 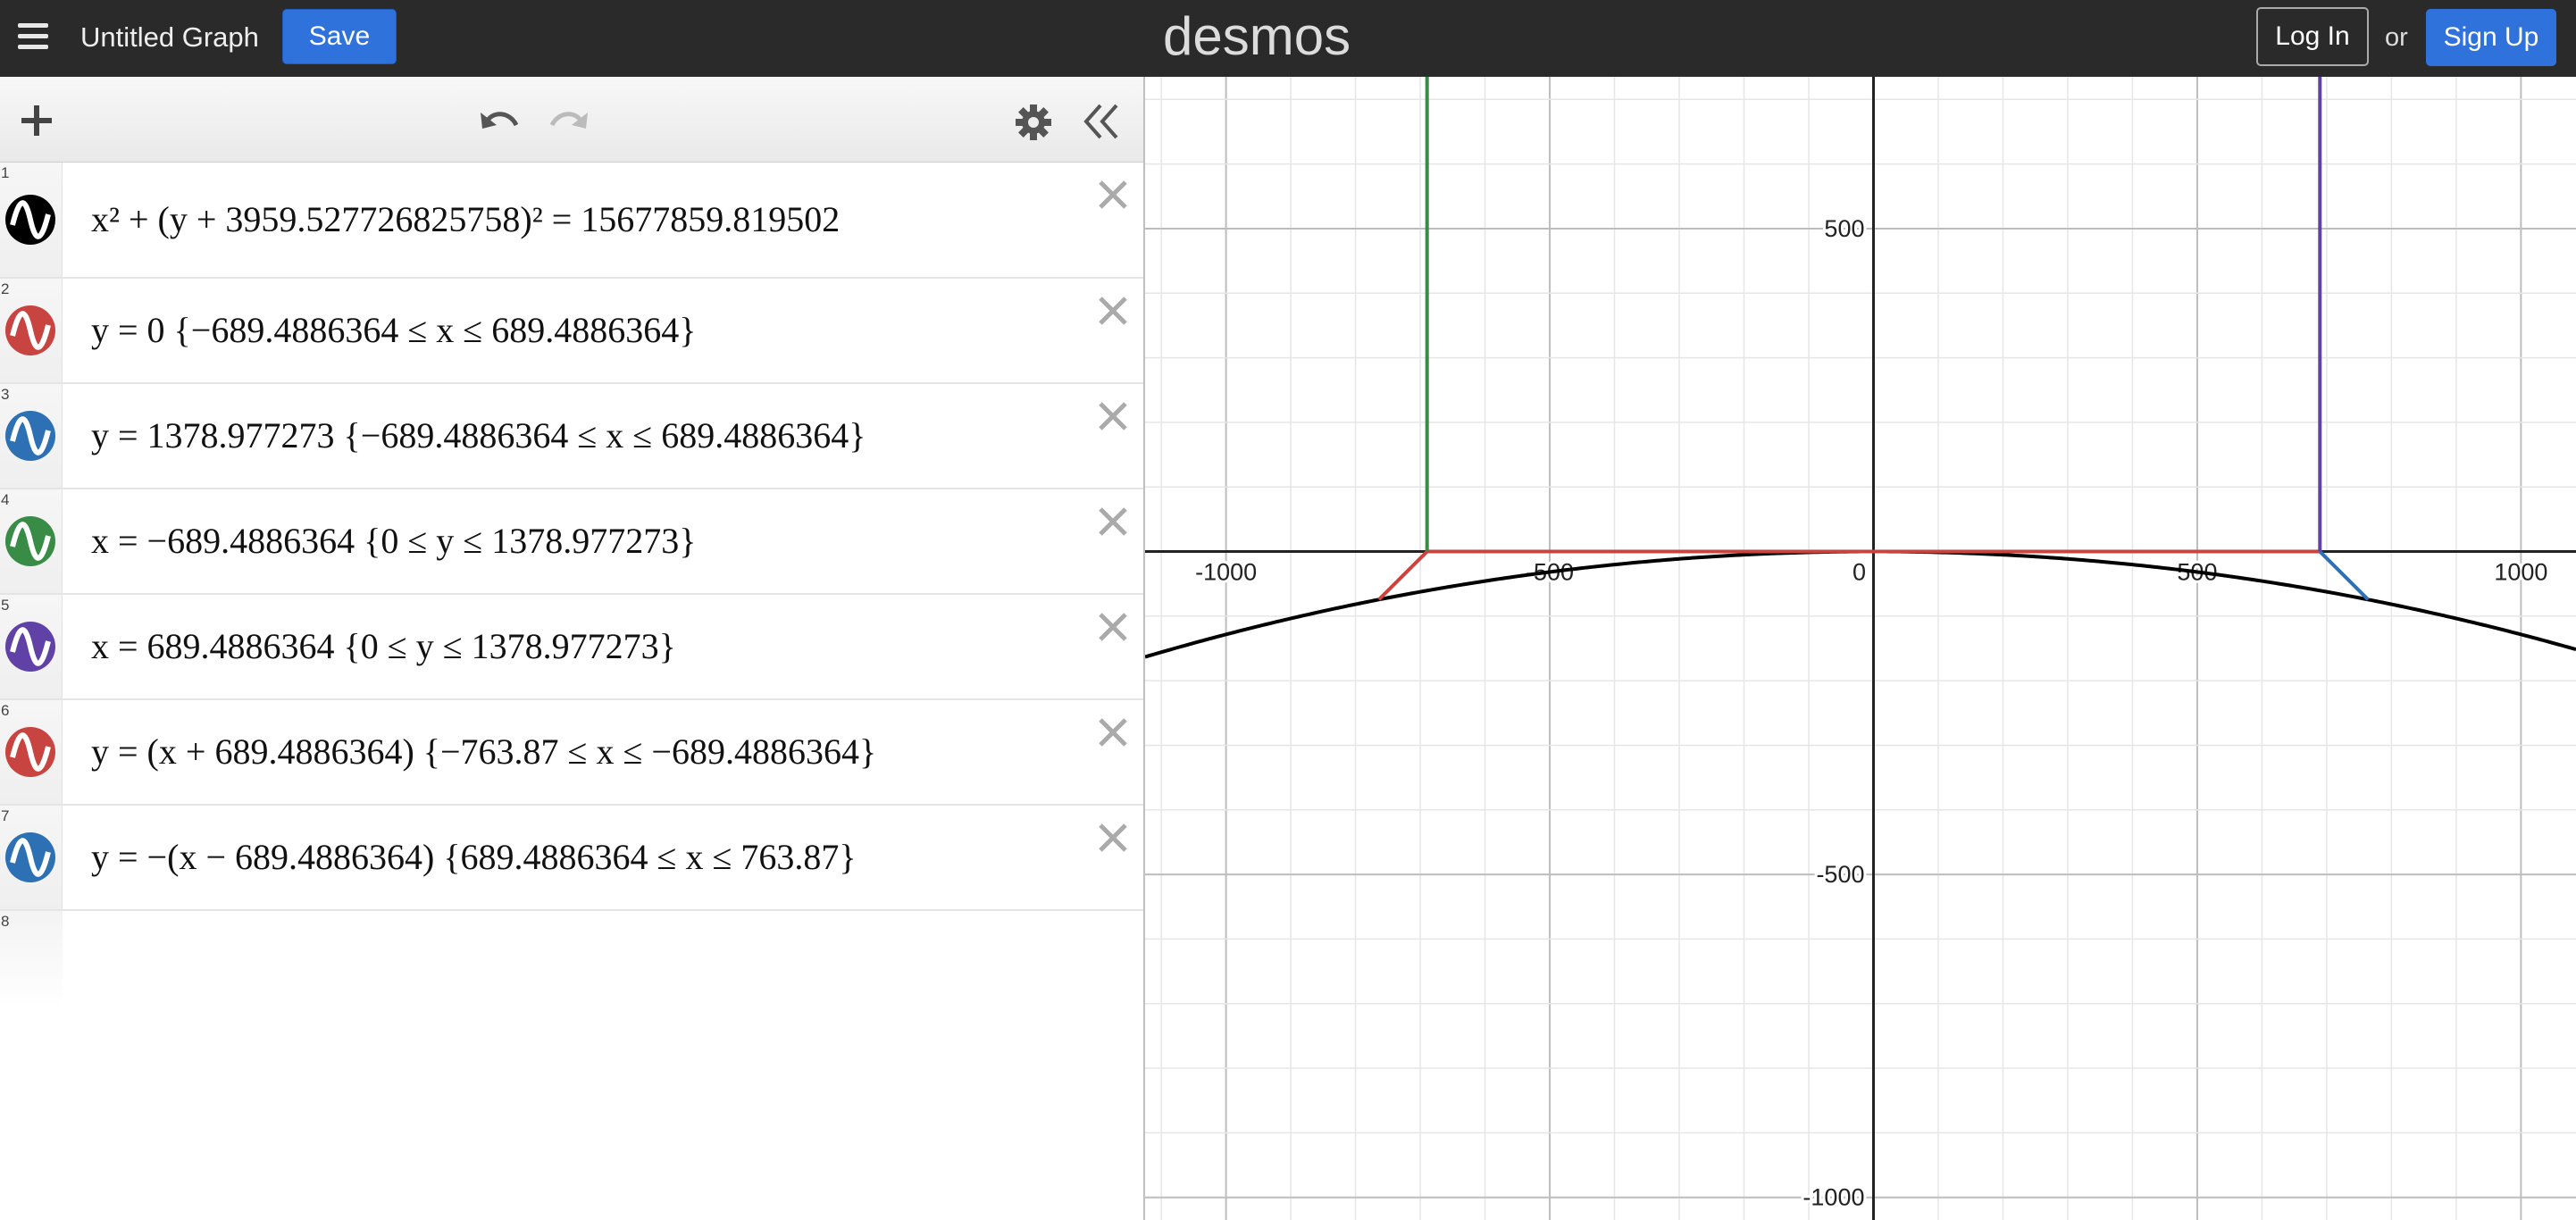 I want to click on row-gutter: 4, so click(x=32, y=541).